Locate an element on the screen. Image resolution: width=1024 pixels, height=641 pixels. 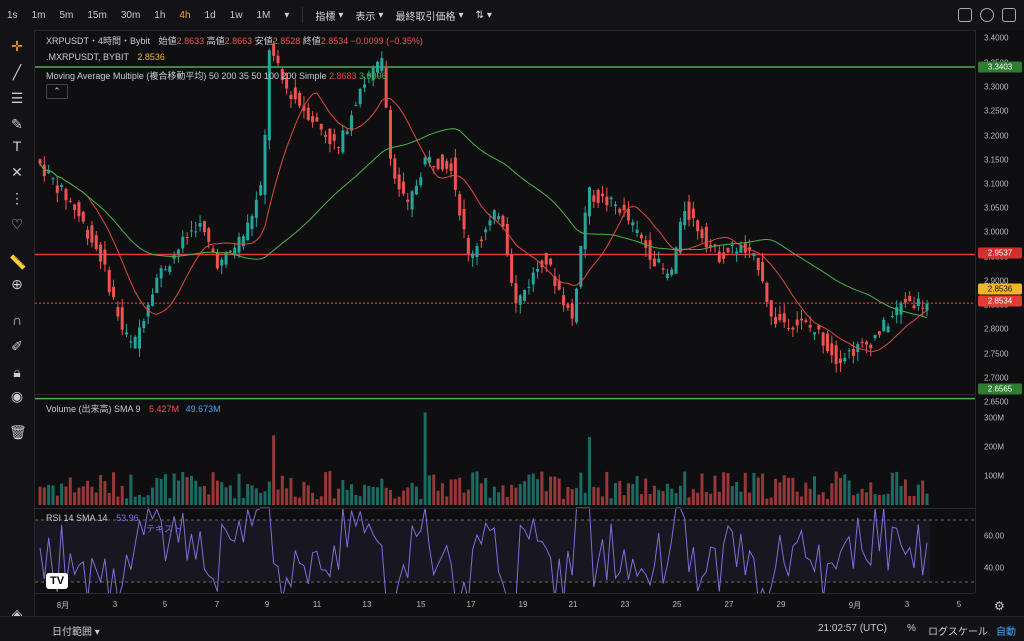
chevron-down-icon: ▾ is located at coordinates (287, 15).